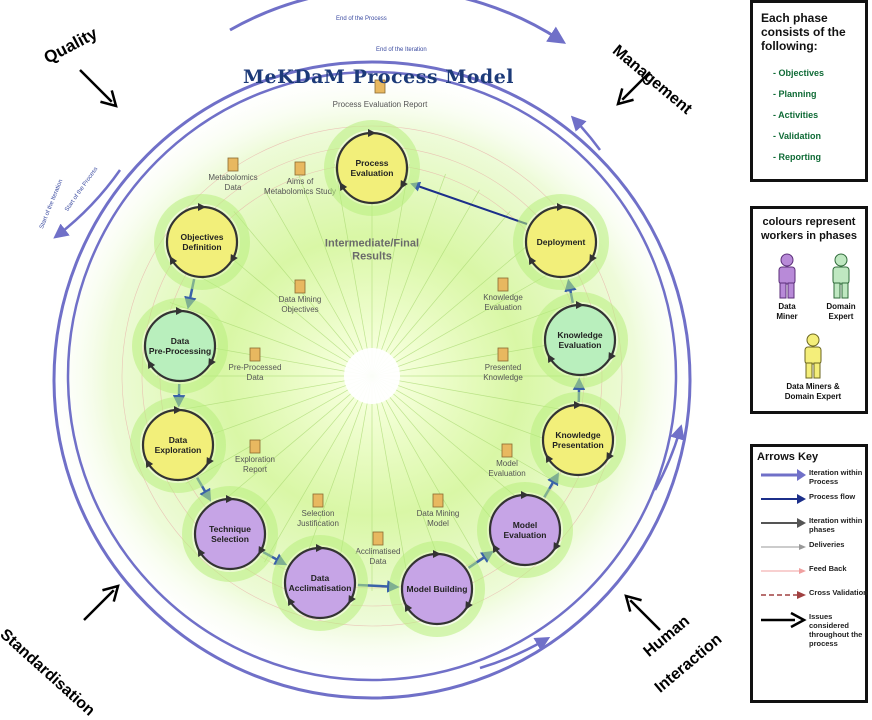 The width and height of the screenshot is (872, 720). Describe the element at coordinates (809, 32) in the screenshot. I see `phase-panel-title: Each phase consists of the following:` at that location.